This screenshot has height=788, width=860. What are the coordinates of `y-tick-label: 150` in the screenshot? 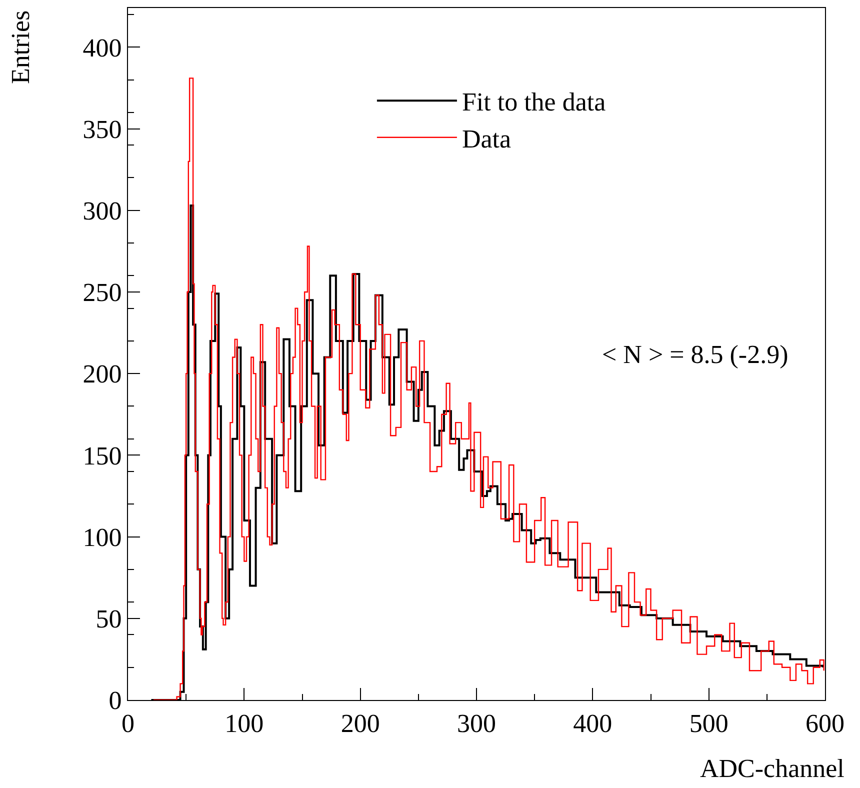 It's located at (102, 455).